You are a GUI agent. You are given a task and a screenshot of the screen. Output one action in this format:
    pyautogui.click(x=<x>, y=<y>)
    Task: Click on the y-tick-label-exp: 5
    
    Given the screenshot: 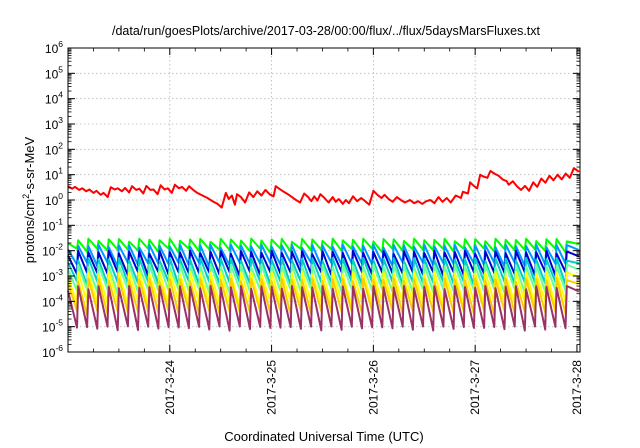 What is the action you would take?
    pyautogui.click(x=60, y=69)
    